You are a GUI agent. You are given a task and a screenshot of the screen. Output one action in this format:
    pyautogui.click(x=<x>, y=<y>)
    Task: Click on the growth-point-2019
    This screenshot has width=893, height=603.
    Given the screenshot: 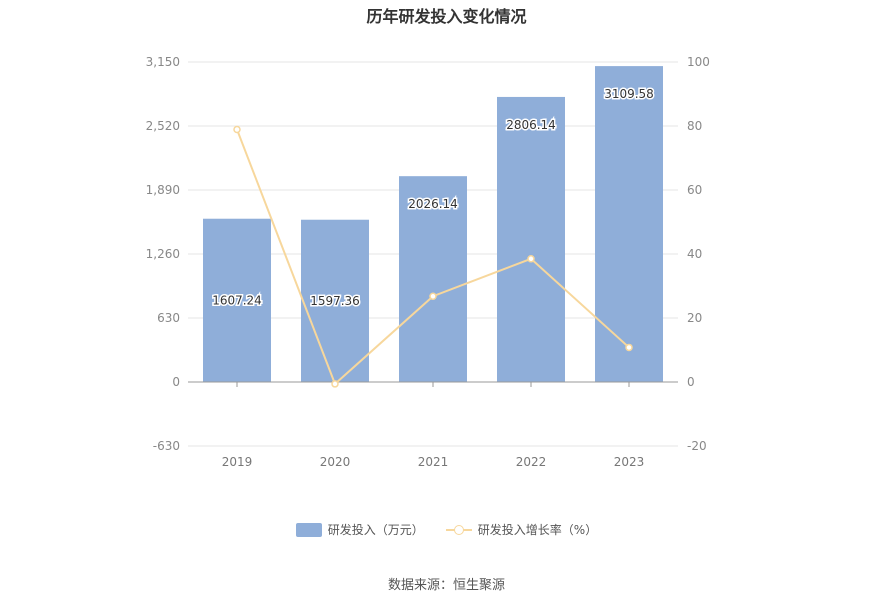 What is the action you would take?
    pyautogui.click(x=237, y=129)
    